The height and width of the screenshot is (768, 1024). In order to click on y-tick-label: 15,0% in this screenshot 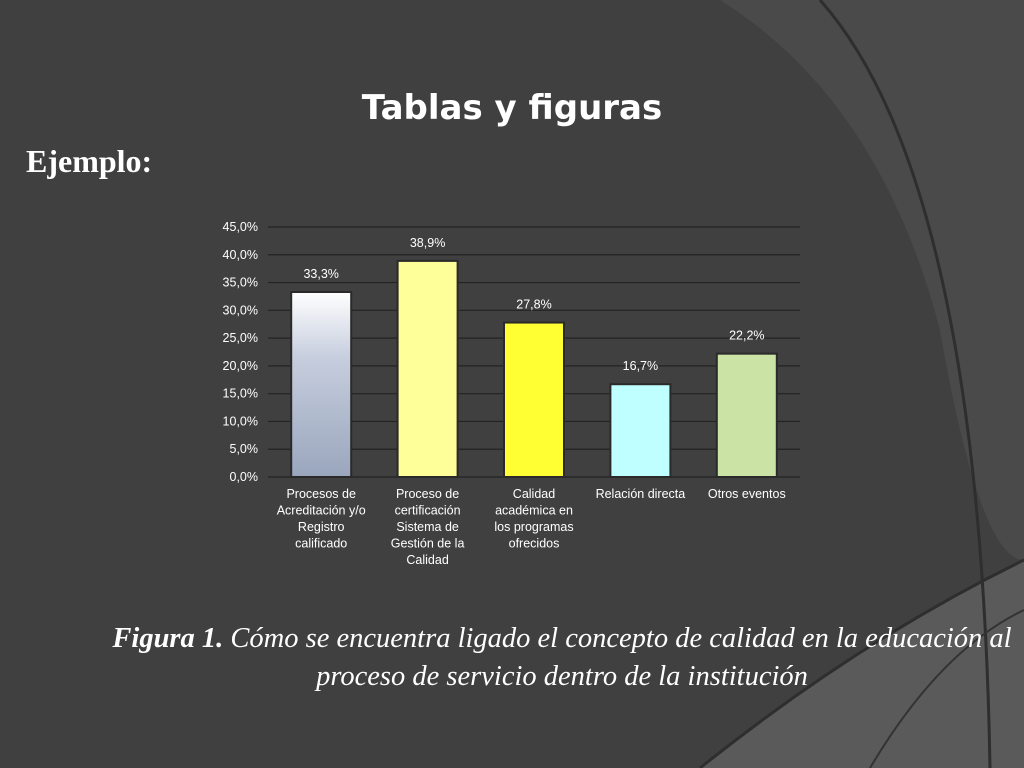, I will do `click(240, 394)`.